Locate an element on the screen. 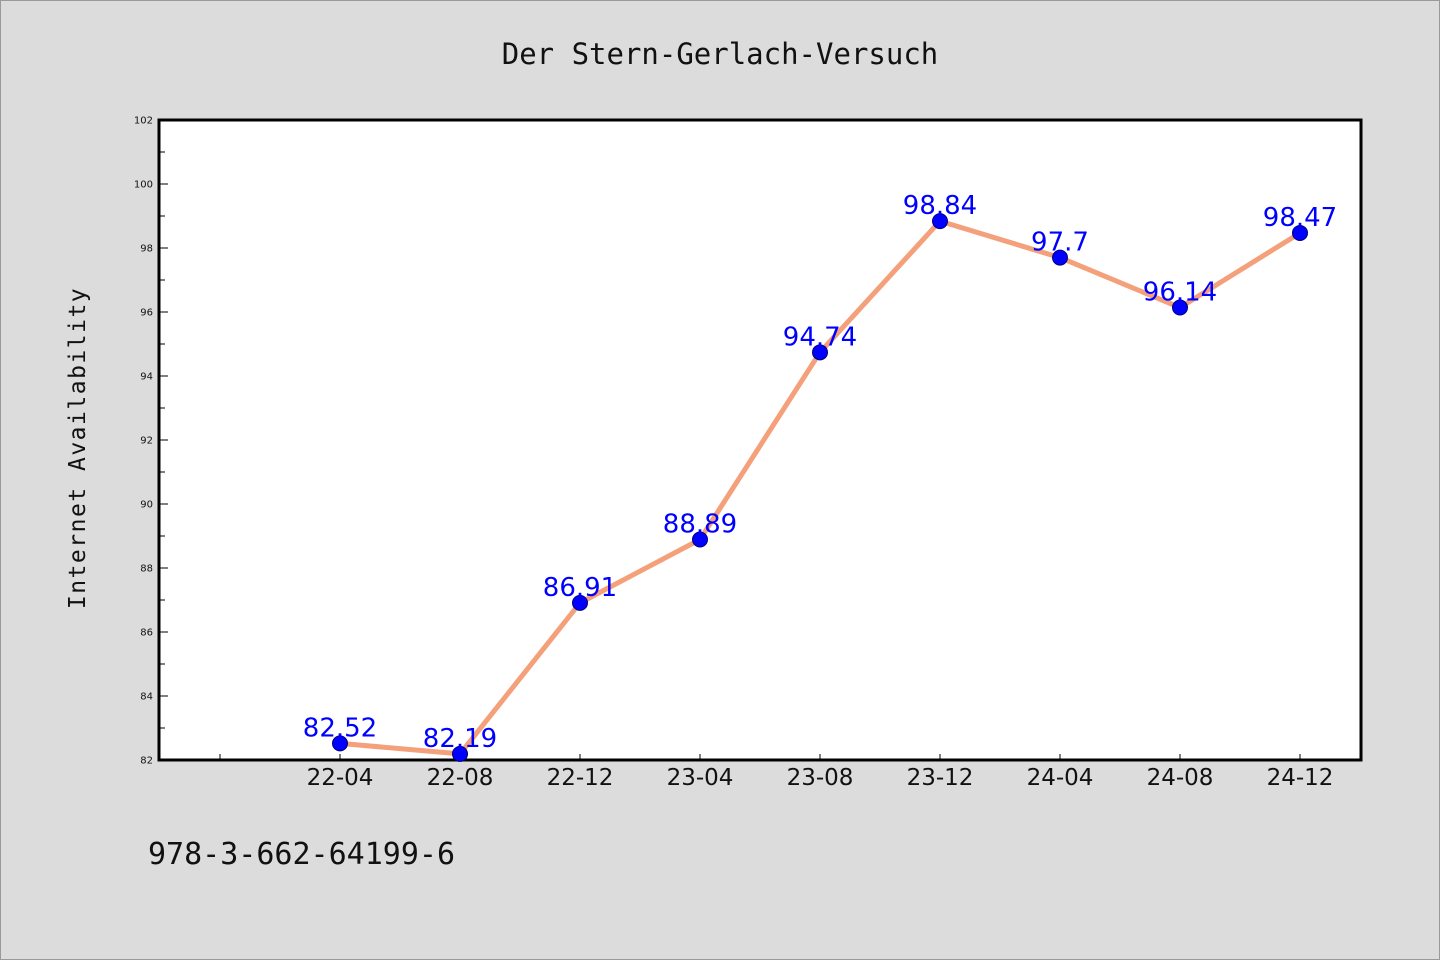 The width and height of the screenshot is (1440, 960). x-tick-label: 23-04 is located at coordinates (700, 778).